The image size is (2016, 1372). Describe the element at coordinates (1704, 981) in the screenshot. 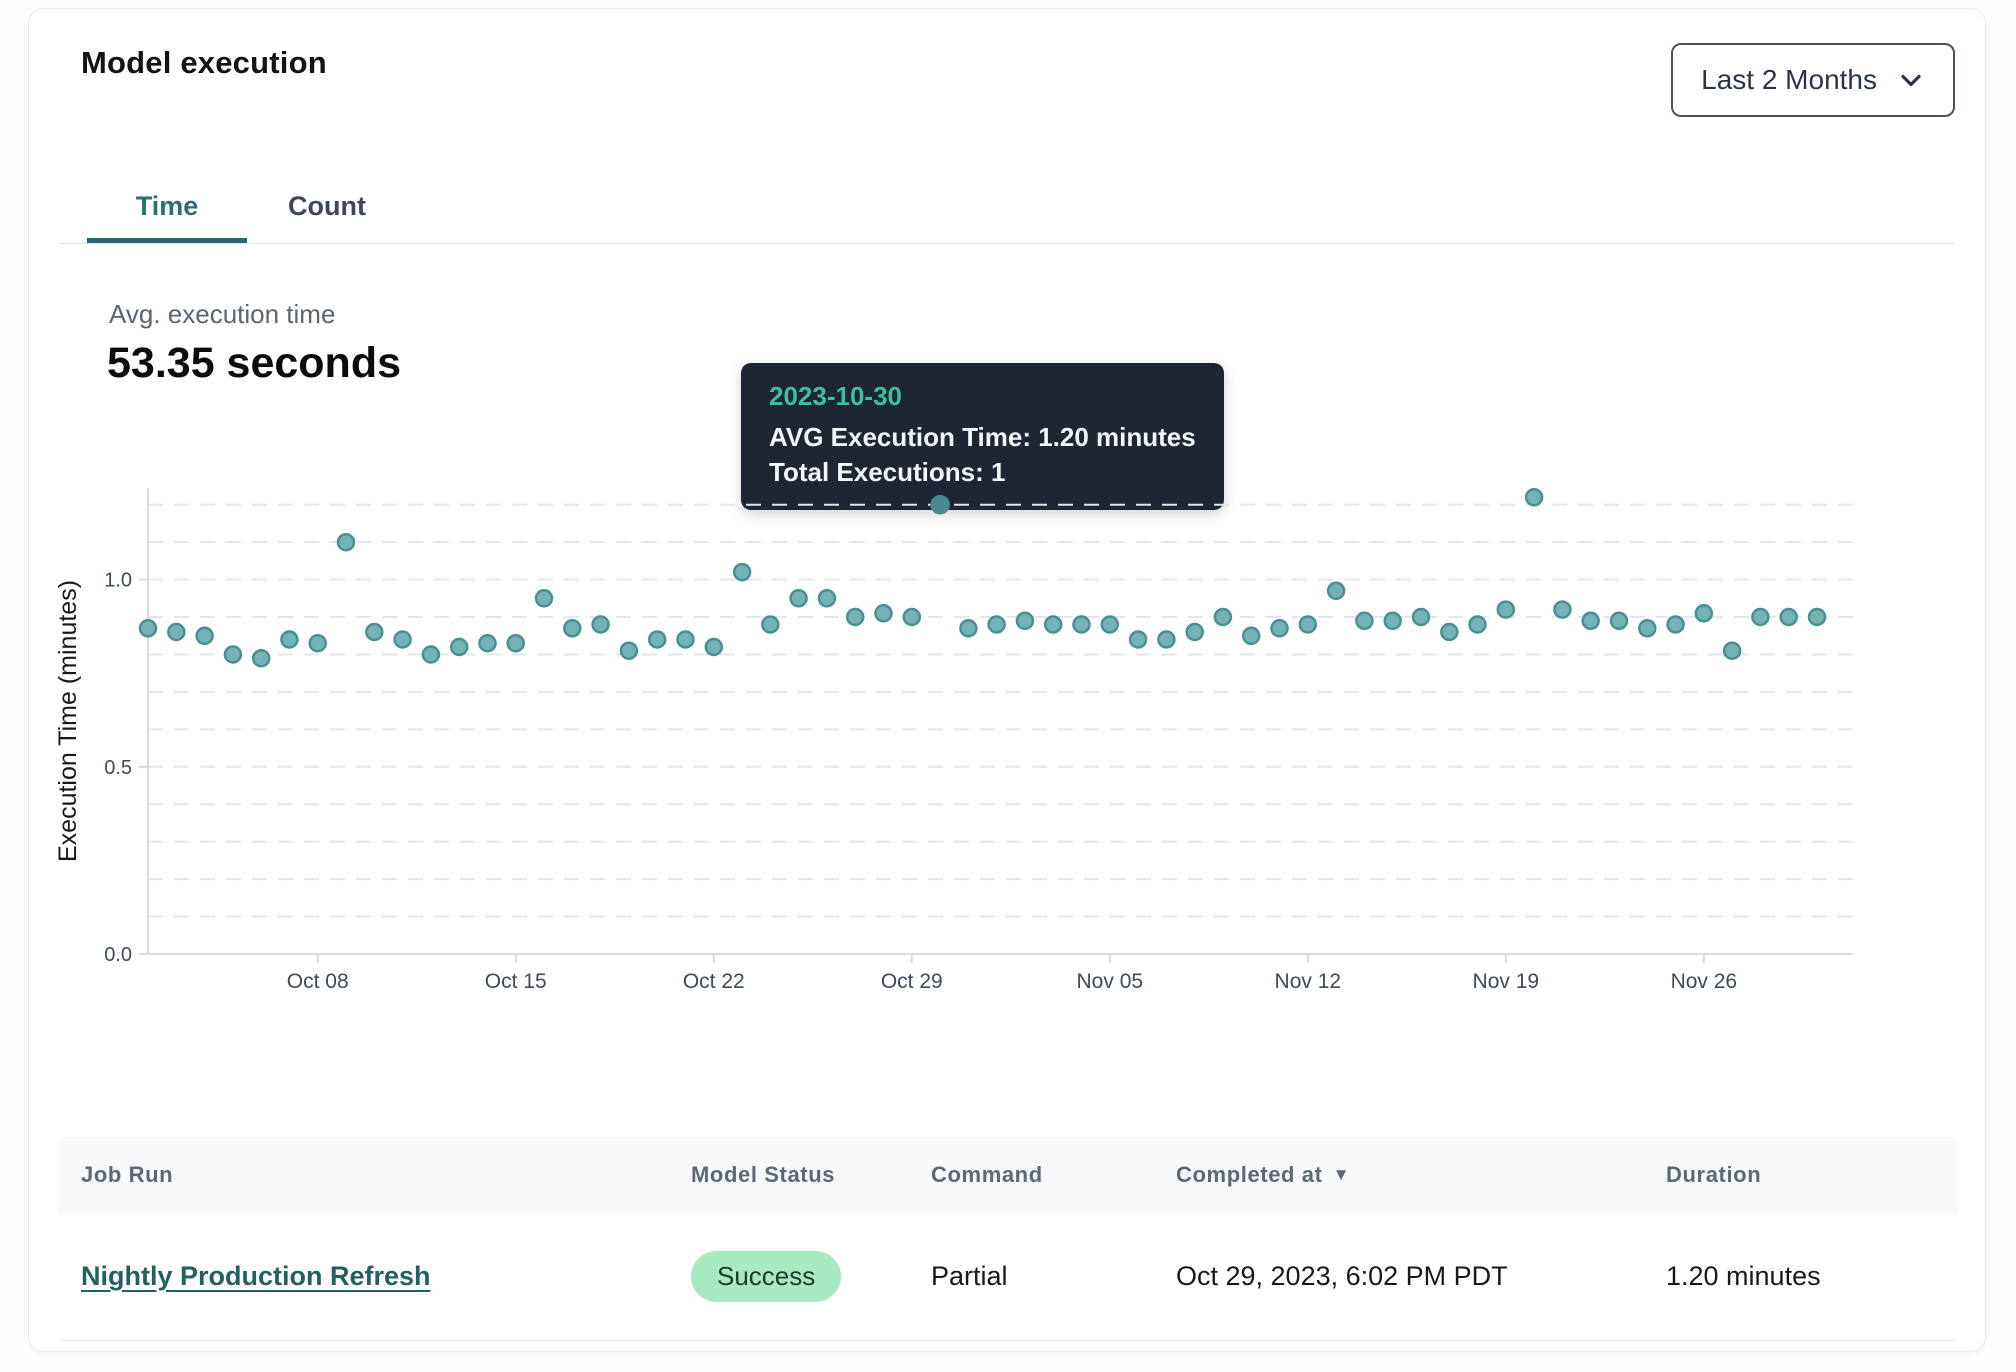

I see `x-tick-label: Nov 26` at that location.